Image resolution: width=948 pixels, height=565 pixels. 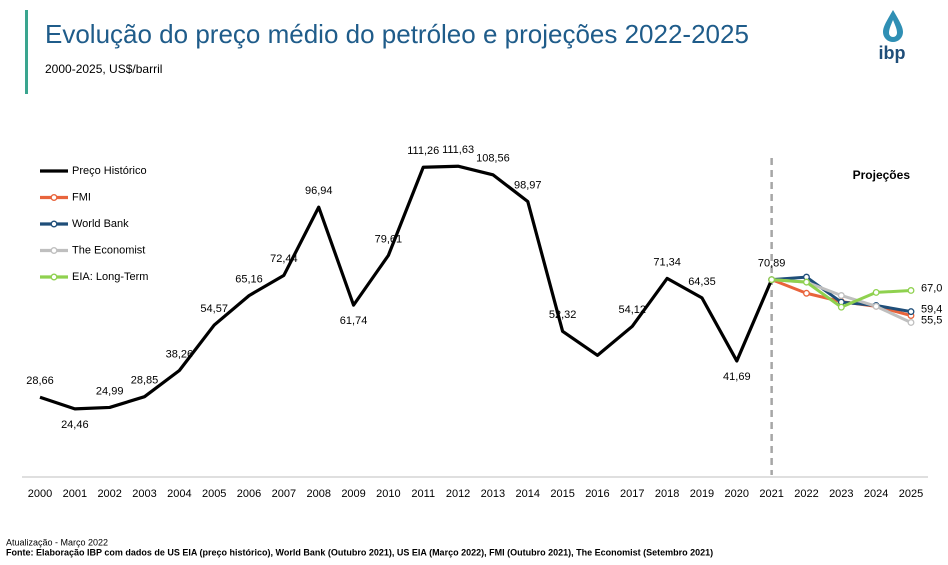 I want to click on data-label: 65,16, so click(x=249, y=280).